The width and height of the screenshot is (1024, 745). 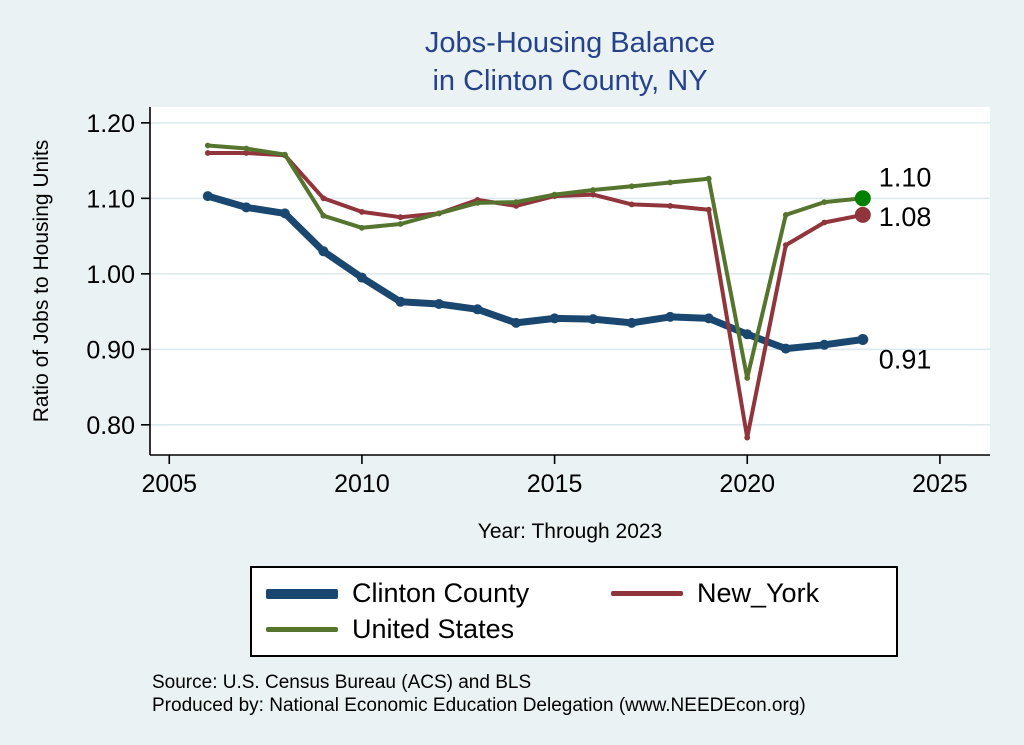 I want to click on svg-text: 2025, so click(x=940, y=484).